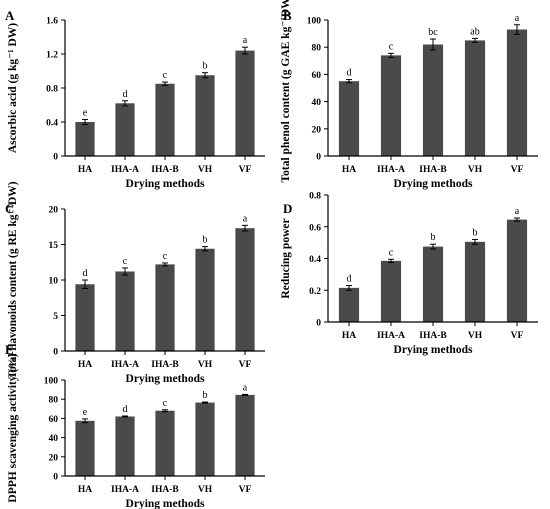 This screenshot has width=550, height=509. Describe the element at coordinates (287, 208) in the screenshot. I see `panel-letter: D` at that location.